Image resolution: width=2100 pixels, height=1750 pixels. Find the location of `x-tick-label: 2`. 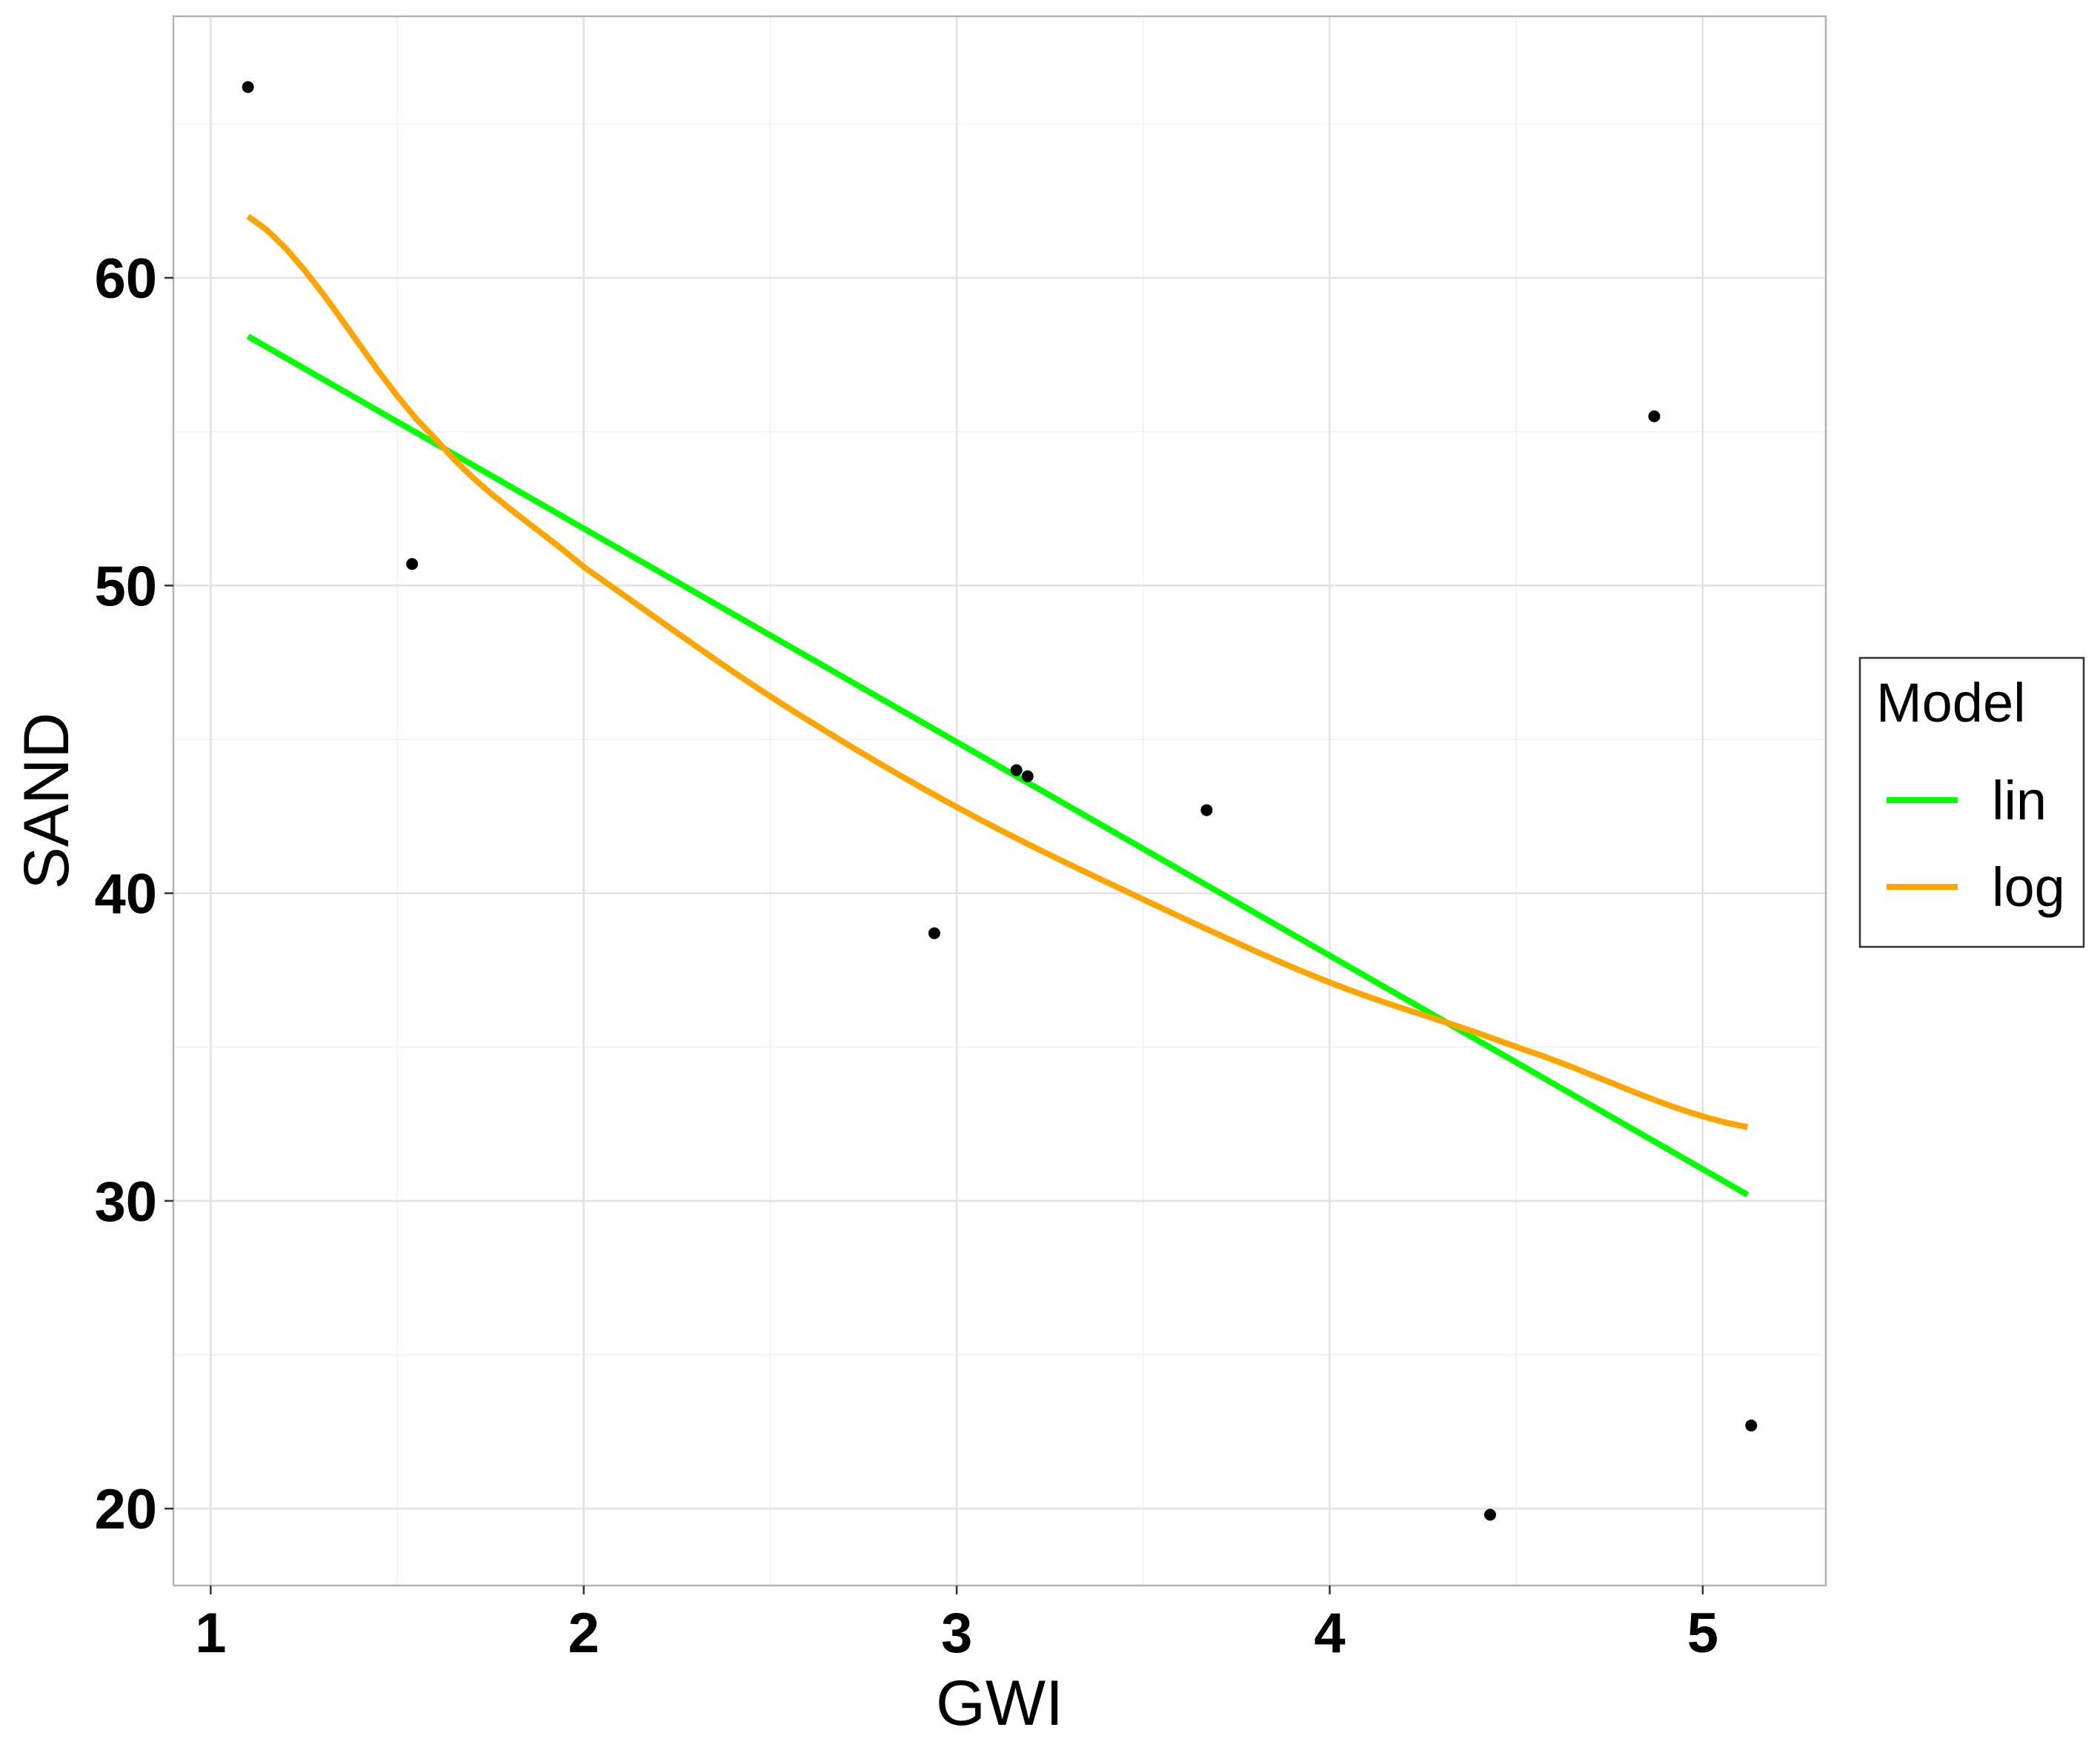

x-tick-label: 2 is located at coordinates (584, 1633).